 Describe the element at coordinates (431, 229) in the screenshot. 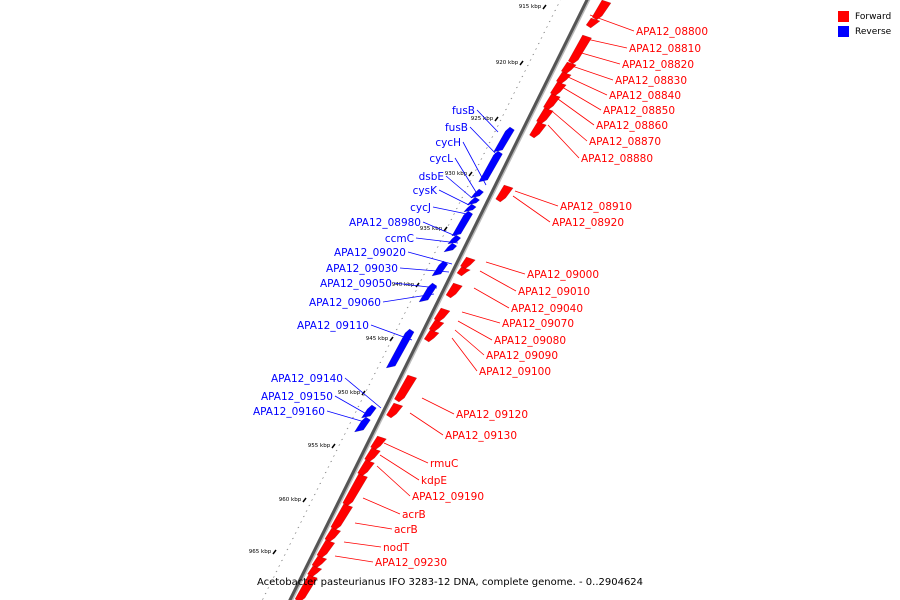

I see `tick-label: 935 kbp` at that location.